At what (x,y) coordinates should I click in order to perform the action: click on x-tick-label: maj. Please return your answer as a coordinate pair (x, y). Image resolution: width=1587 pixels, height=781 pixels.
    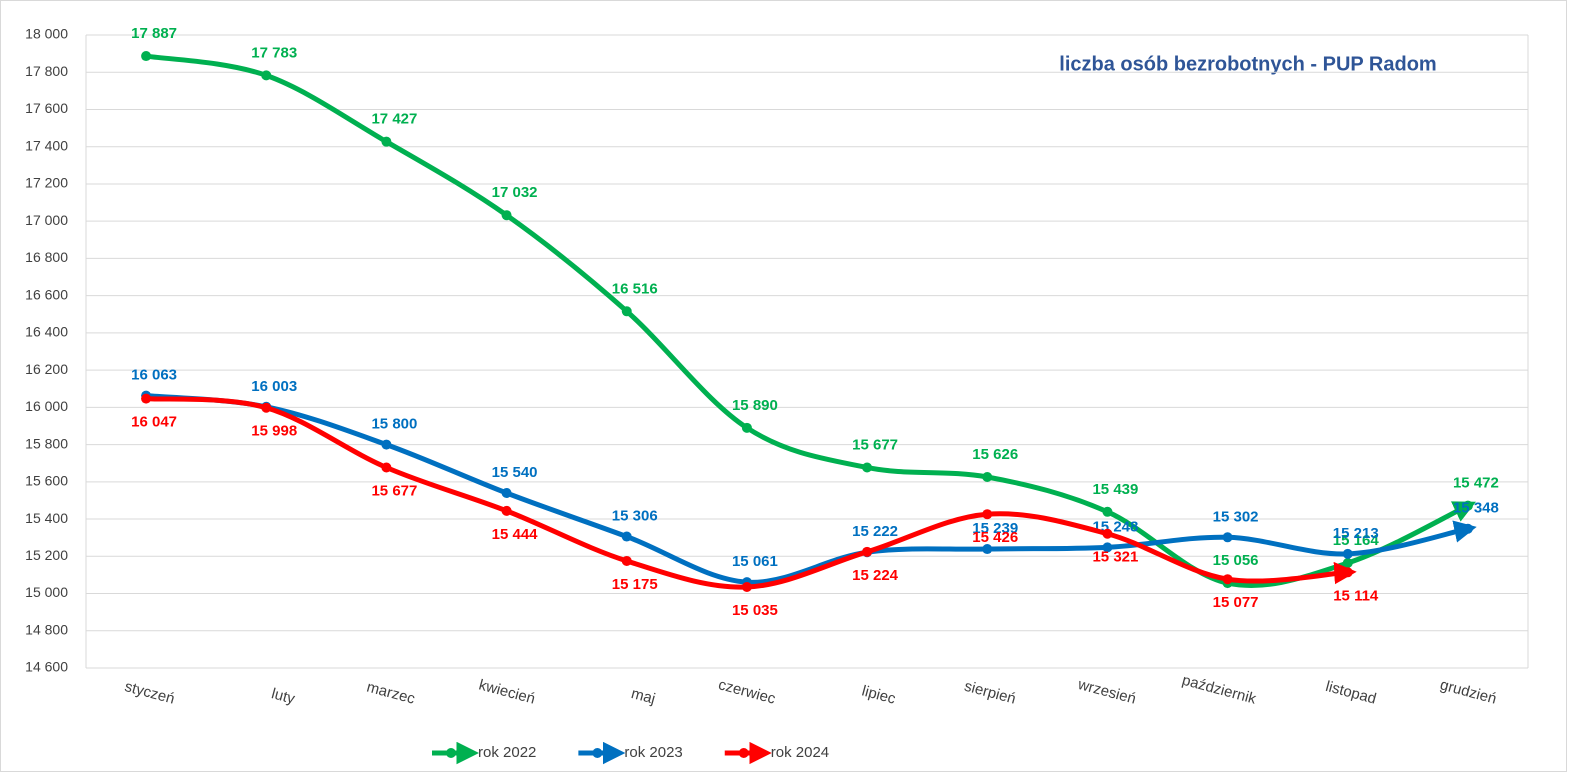
    Looking at the image, I should click on (643, 696).